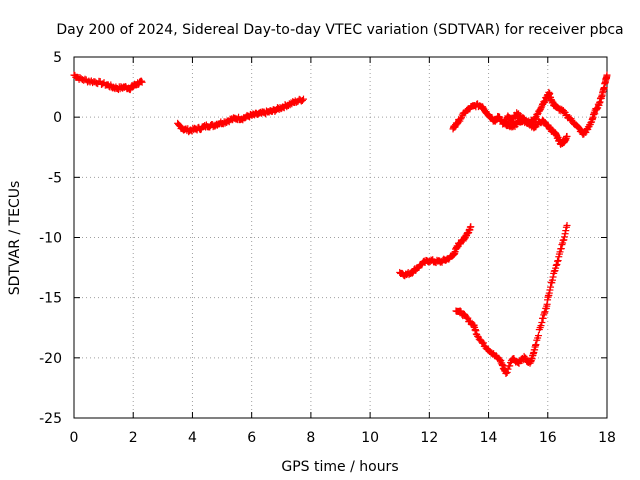 The image size is (640, 480). What do you see at coordinates (50, 419) in the screenshot?
I see `y-tick-label: -25` at bounding box center [50, 419].